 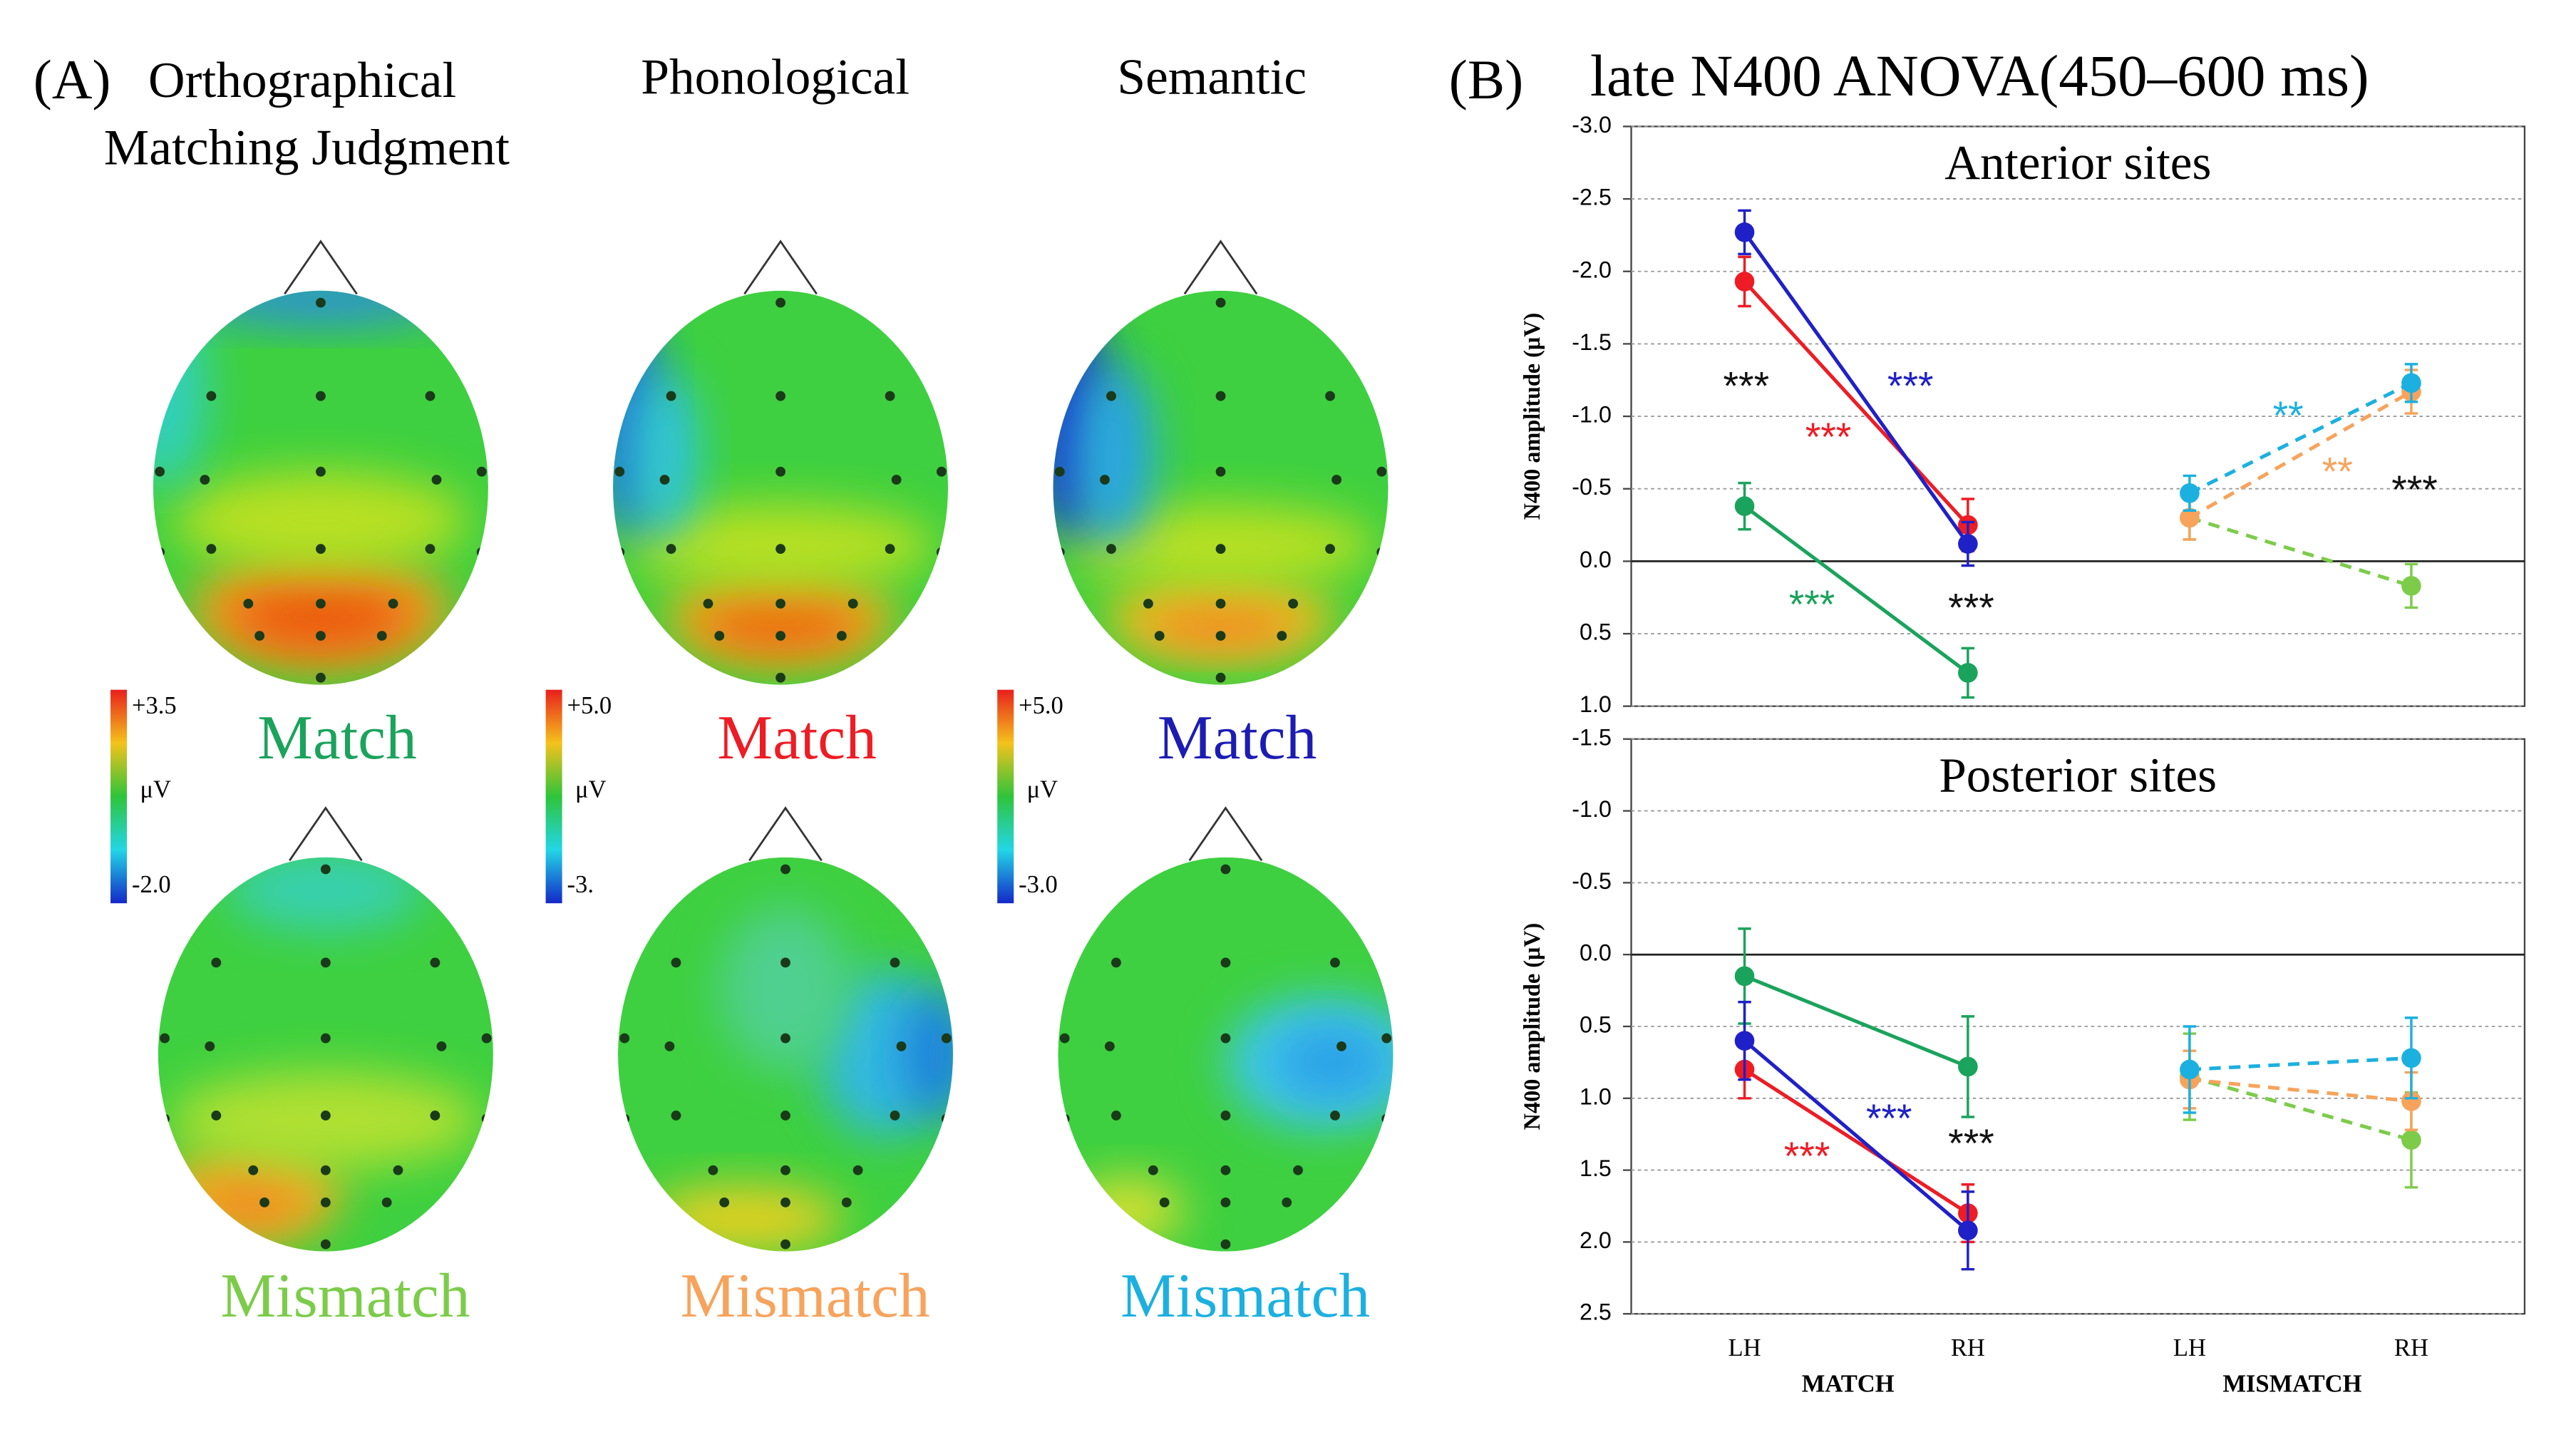 What do you see at coordinates (1592, 125) in the screenshot?
I see `y-tick-label: -3.0` at bounding box center [1592, 125].